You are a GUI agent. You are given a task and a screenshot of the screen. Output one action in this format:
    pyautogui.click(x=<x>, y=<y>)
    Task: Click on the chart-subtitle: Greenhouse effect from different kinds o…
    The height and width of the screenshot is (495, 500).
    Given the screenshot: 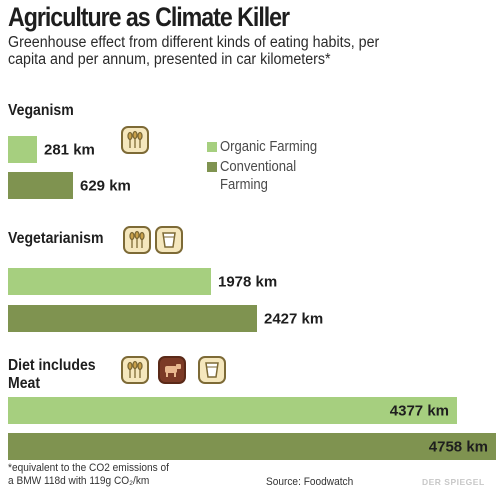 What is the action you would take?
    pyautogui.click(x=194, y=51)
    